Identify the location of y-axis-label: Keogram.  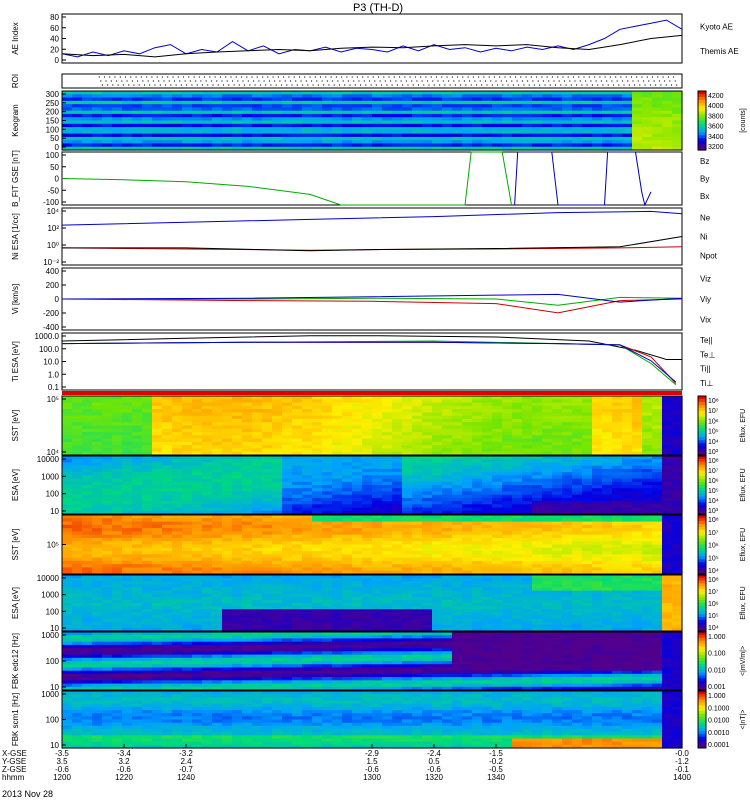
(15, 120).